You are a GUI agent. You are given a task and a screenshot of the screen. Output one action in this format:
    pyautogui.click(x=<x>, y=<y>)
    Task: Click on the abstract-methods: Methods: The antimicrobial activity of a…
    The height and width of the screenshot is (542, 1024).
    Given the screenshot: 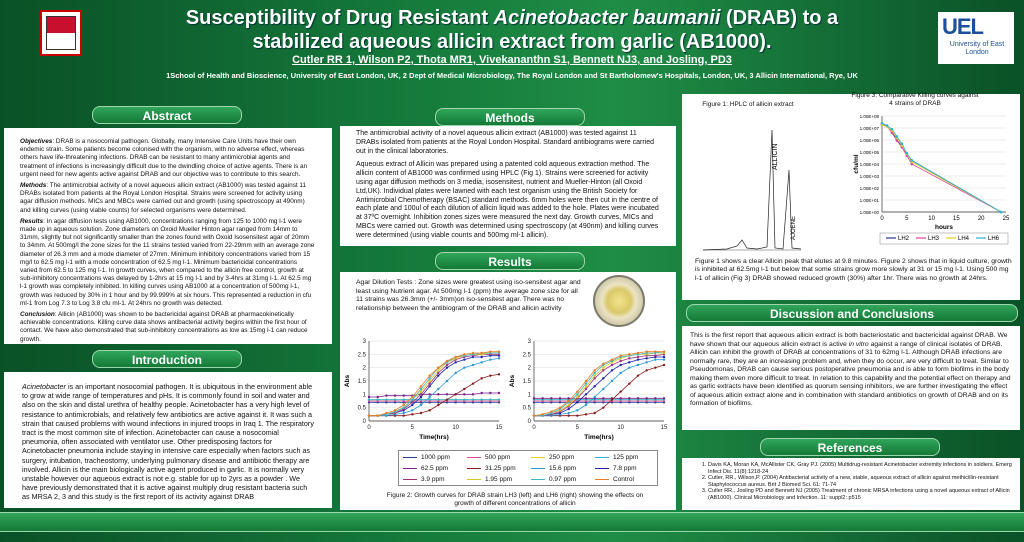 What is the action you would take?
    pyautogui.click(x=168, y=198)
    